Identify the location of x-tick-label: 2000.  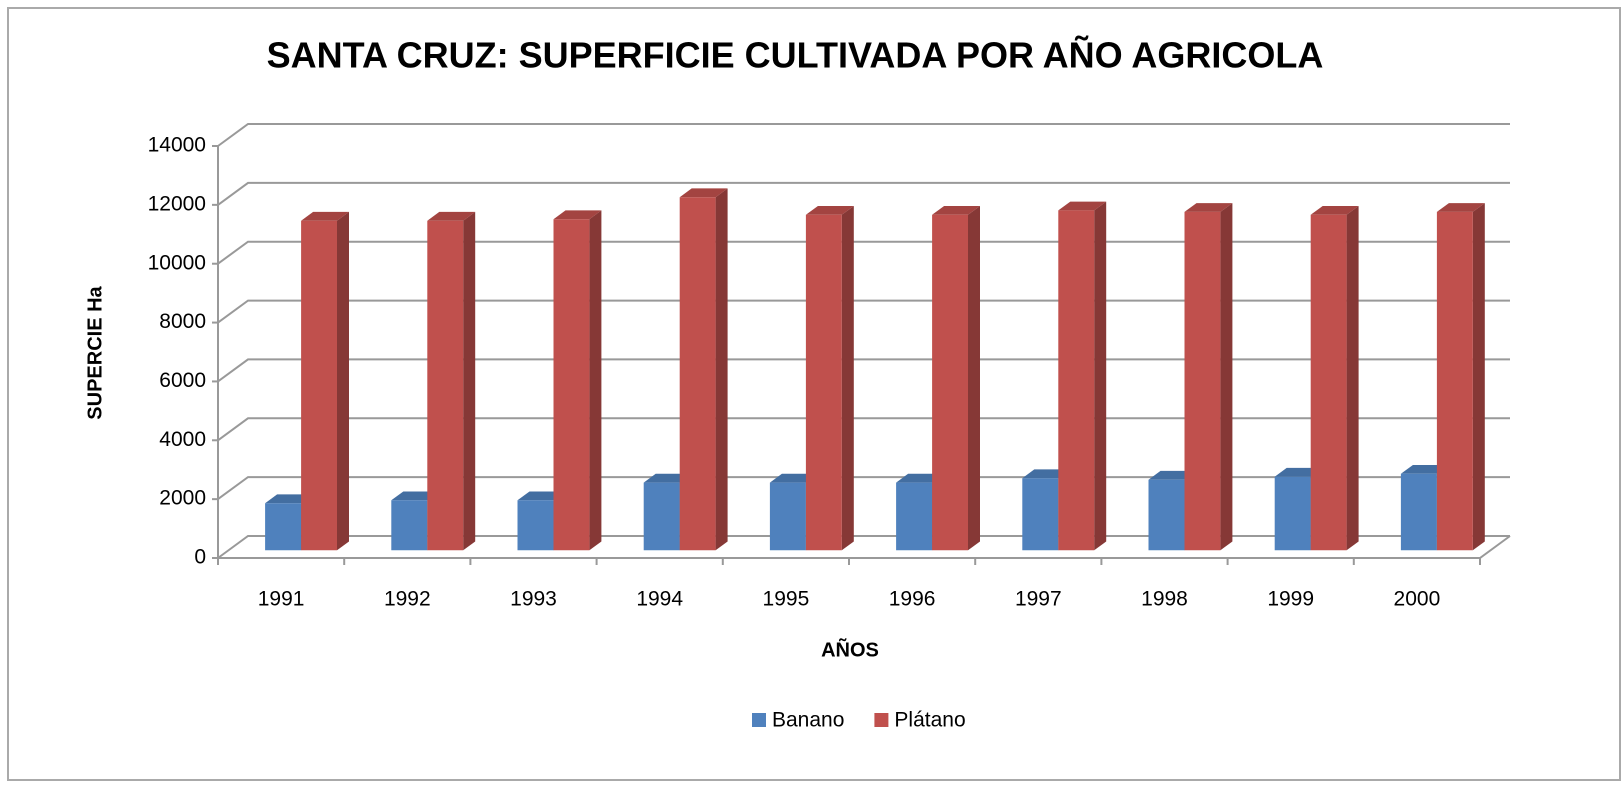
(1417, 599).